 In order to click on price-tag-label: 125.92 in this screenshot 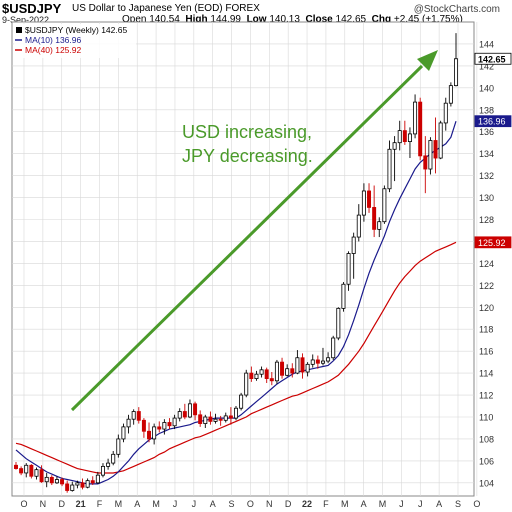, I will do `click(492, 243)`.